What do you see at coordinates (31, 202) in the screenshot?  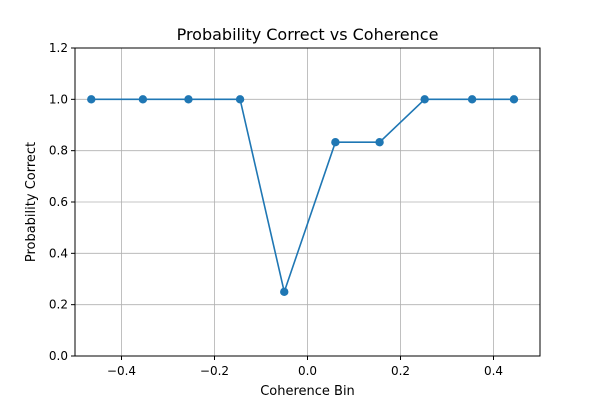 I see `y-axis-label: Probability Correct` at bounding box center [31, 202].